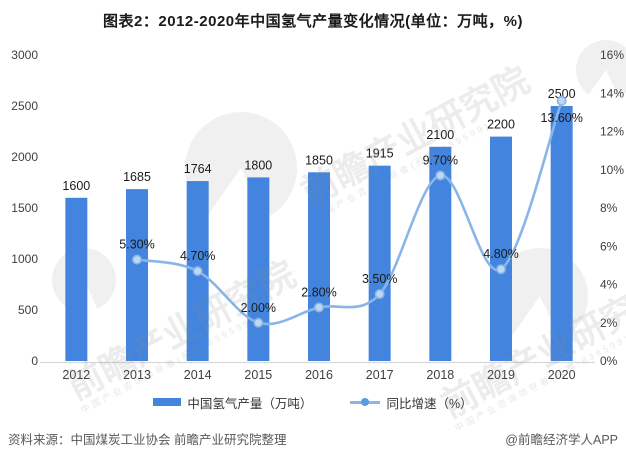 The image size is (626, 455). What do you see at coordinates (561, 440) in the screenshot?
I see `credit-text: @前瞻经济学人APP` at bounding box center [561, 440].